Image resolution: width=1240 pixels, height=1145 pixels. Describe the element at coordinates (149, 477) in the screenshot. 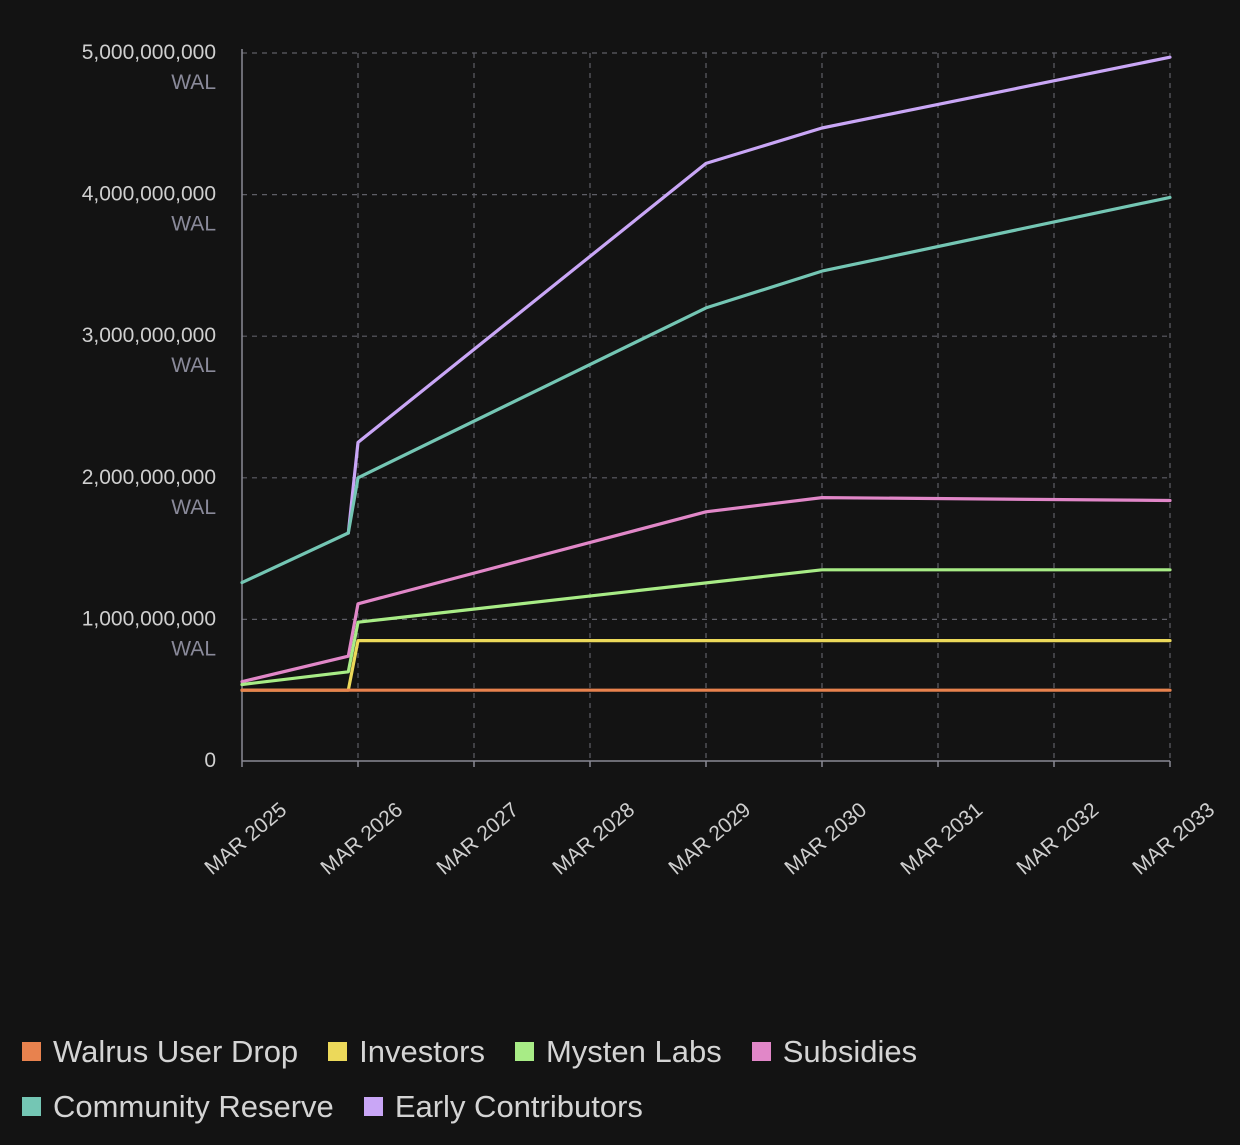

I see `y-tick-label: 2,000,000,000` at that location.